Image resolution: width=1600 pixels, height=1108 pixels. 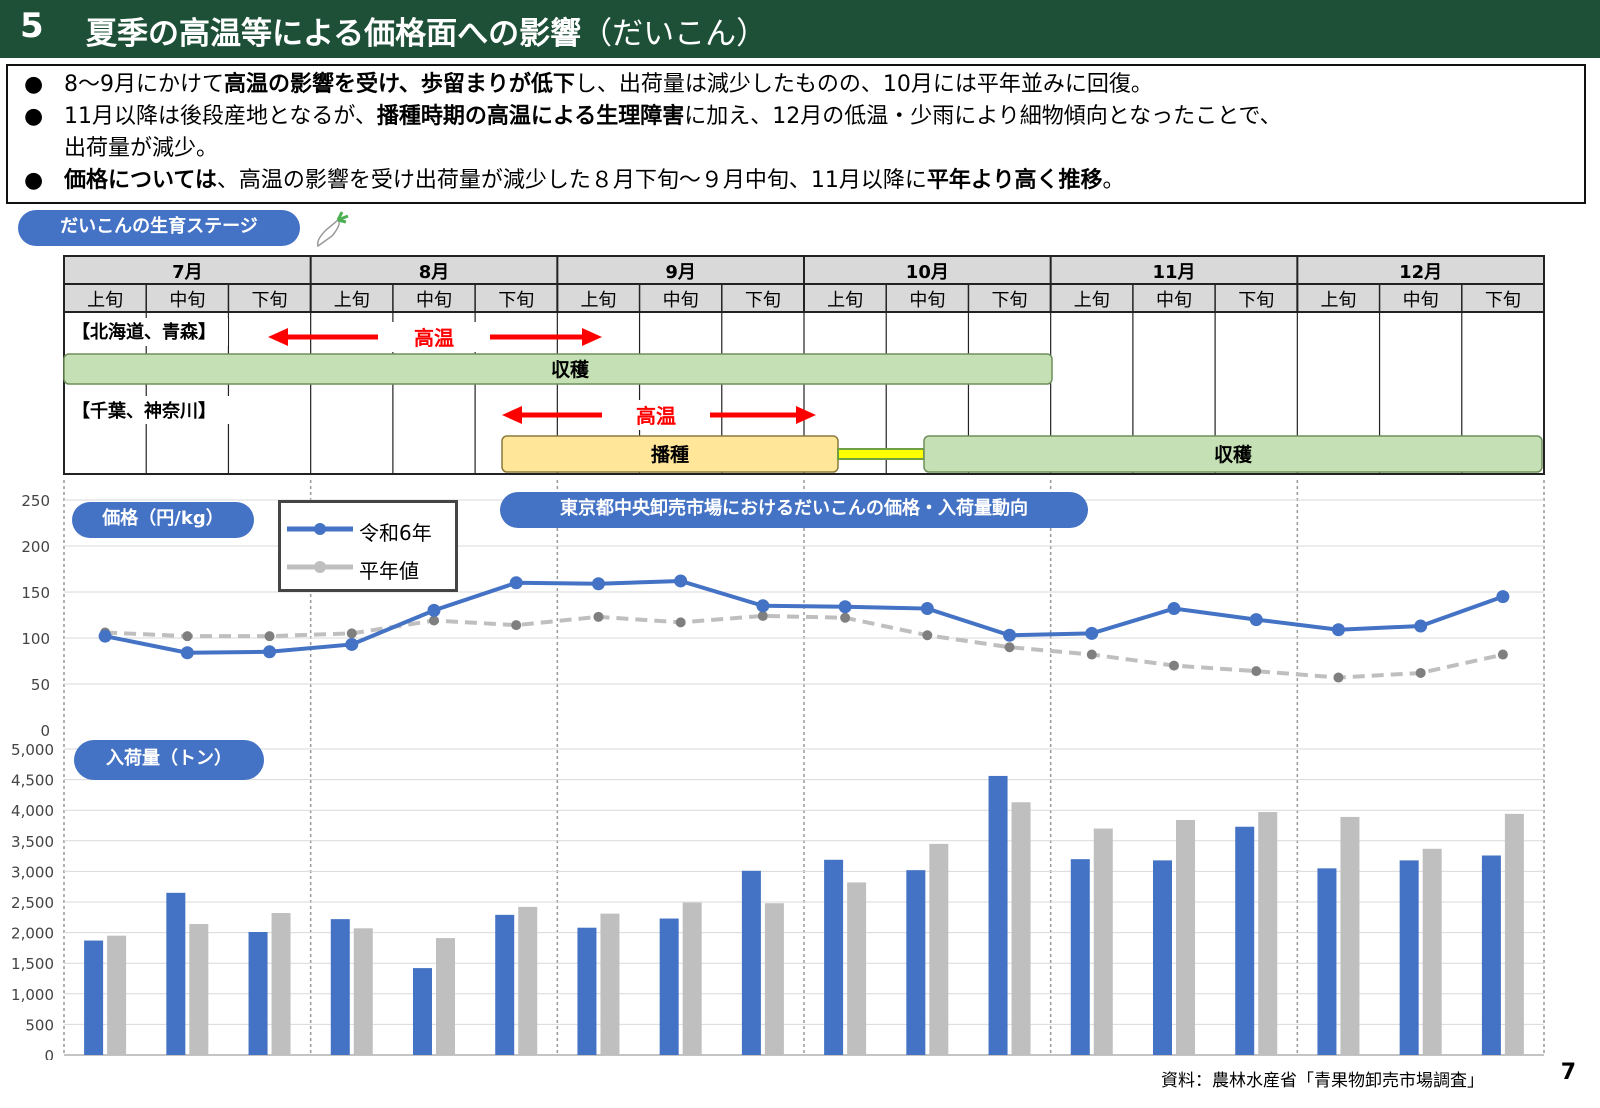 I want to click on heat-label-bg, so click(x=656, y=415).